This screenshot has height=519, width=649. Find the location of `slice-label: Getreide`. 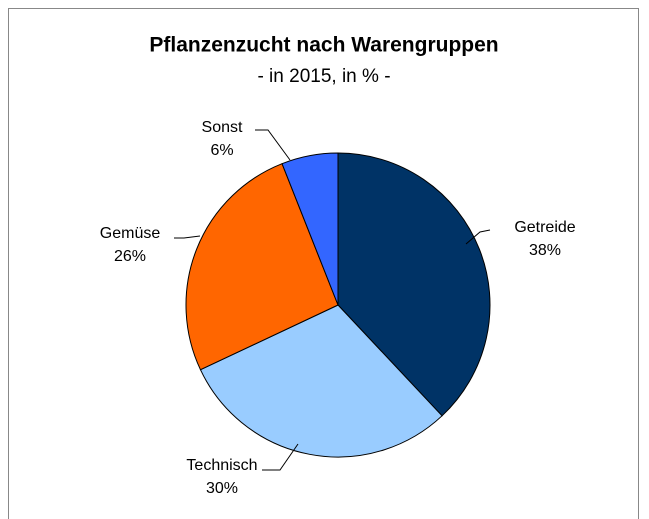

slice-label: Getreide is located at coordinates (544, 227).